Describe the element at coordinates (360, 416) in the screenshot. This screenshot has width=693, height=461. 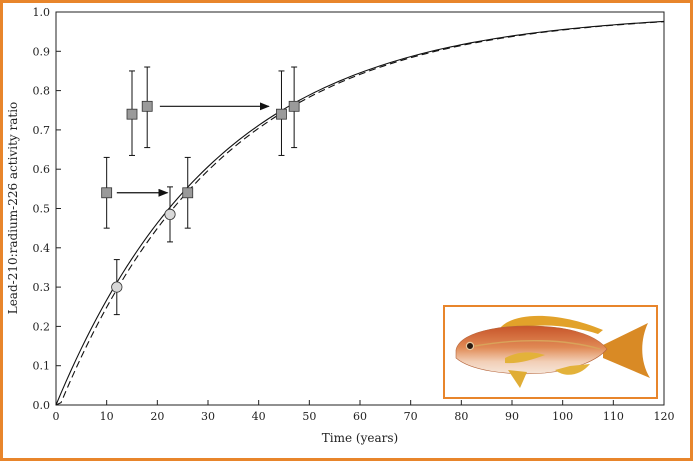
I see `x-tick-label: 60` at that location.